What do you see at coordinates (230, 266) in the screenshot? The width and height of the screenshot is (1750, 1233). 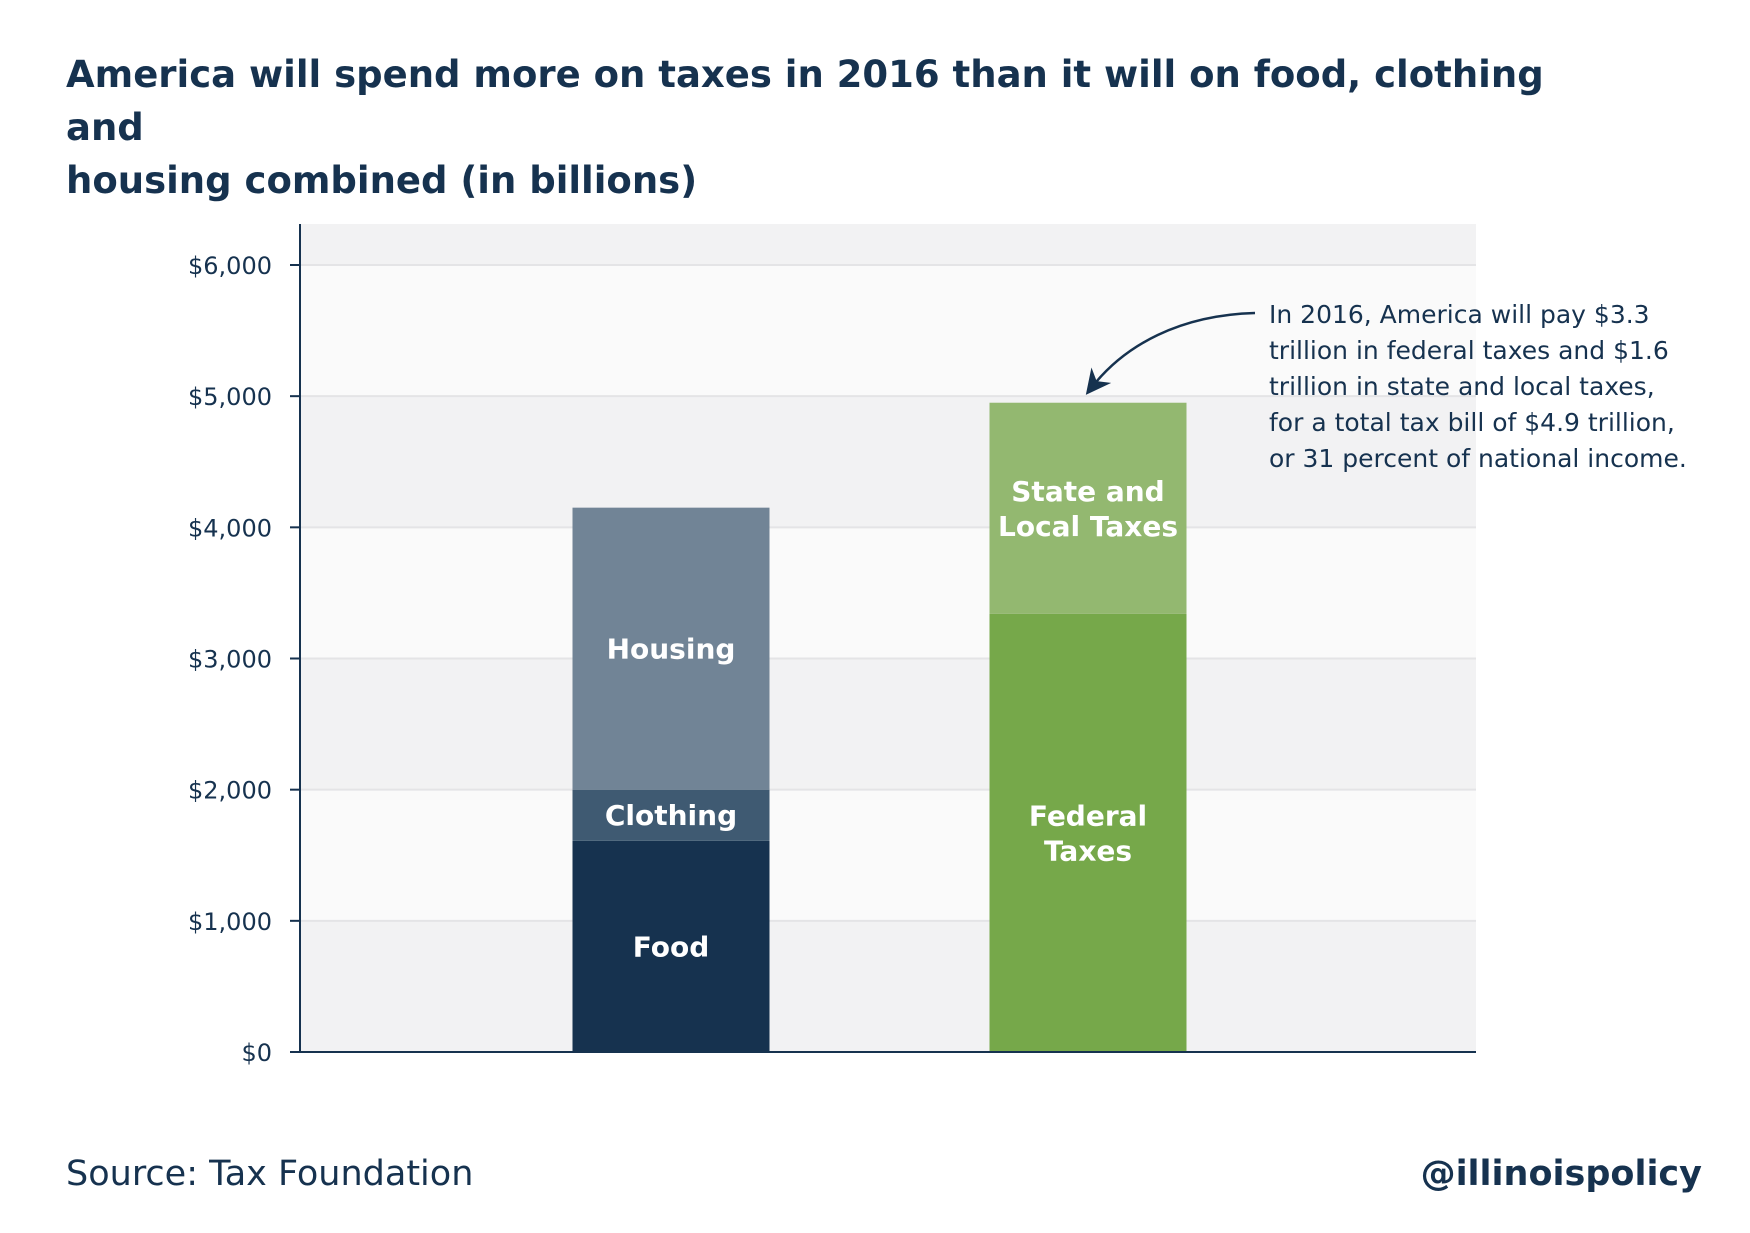 I see `y-tick-label: $6,000` at bounding box center [230, 266].